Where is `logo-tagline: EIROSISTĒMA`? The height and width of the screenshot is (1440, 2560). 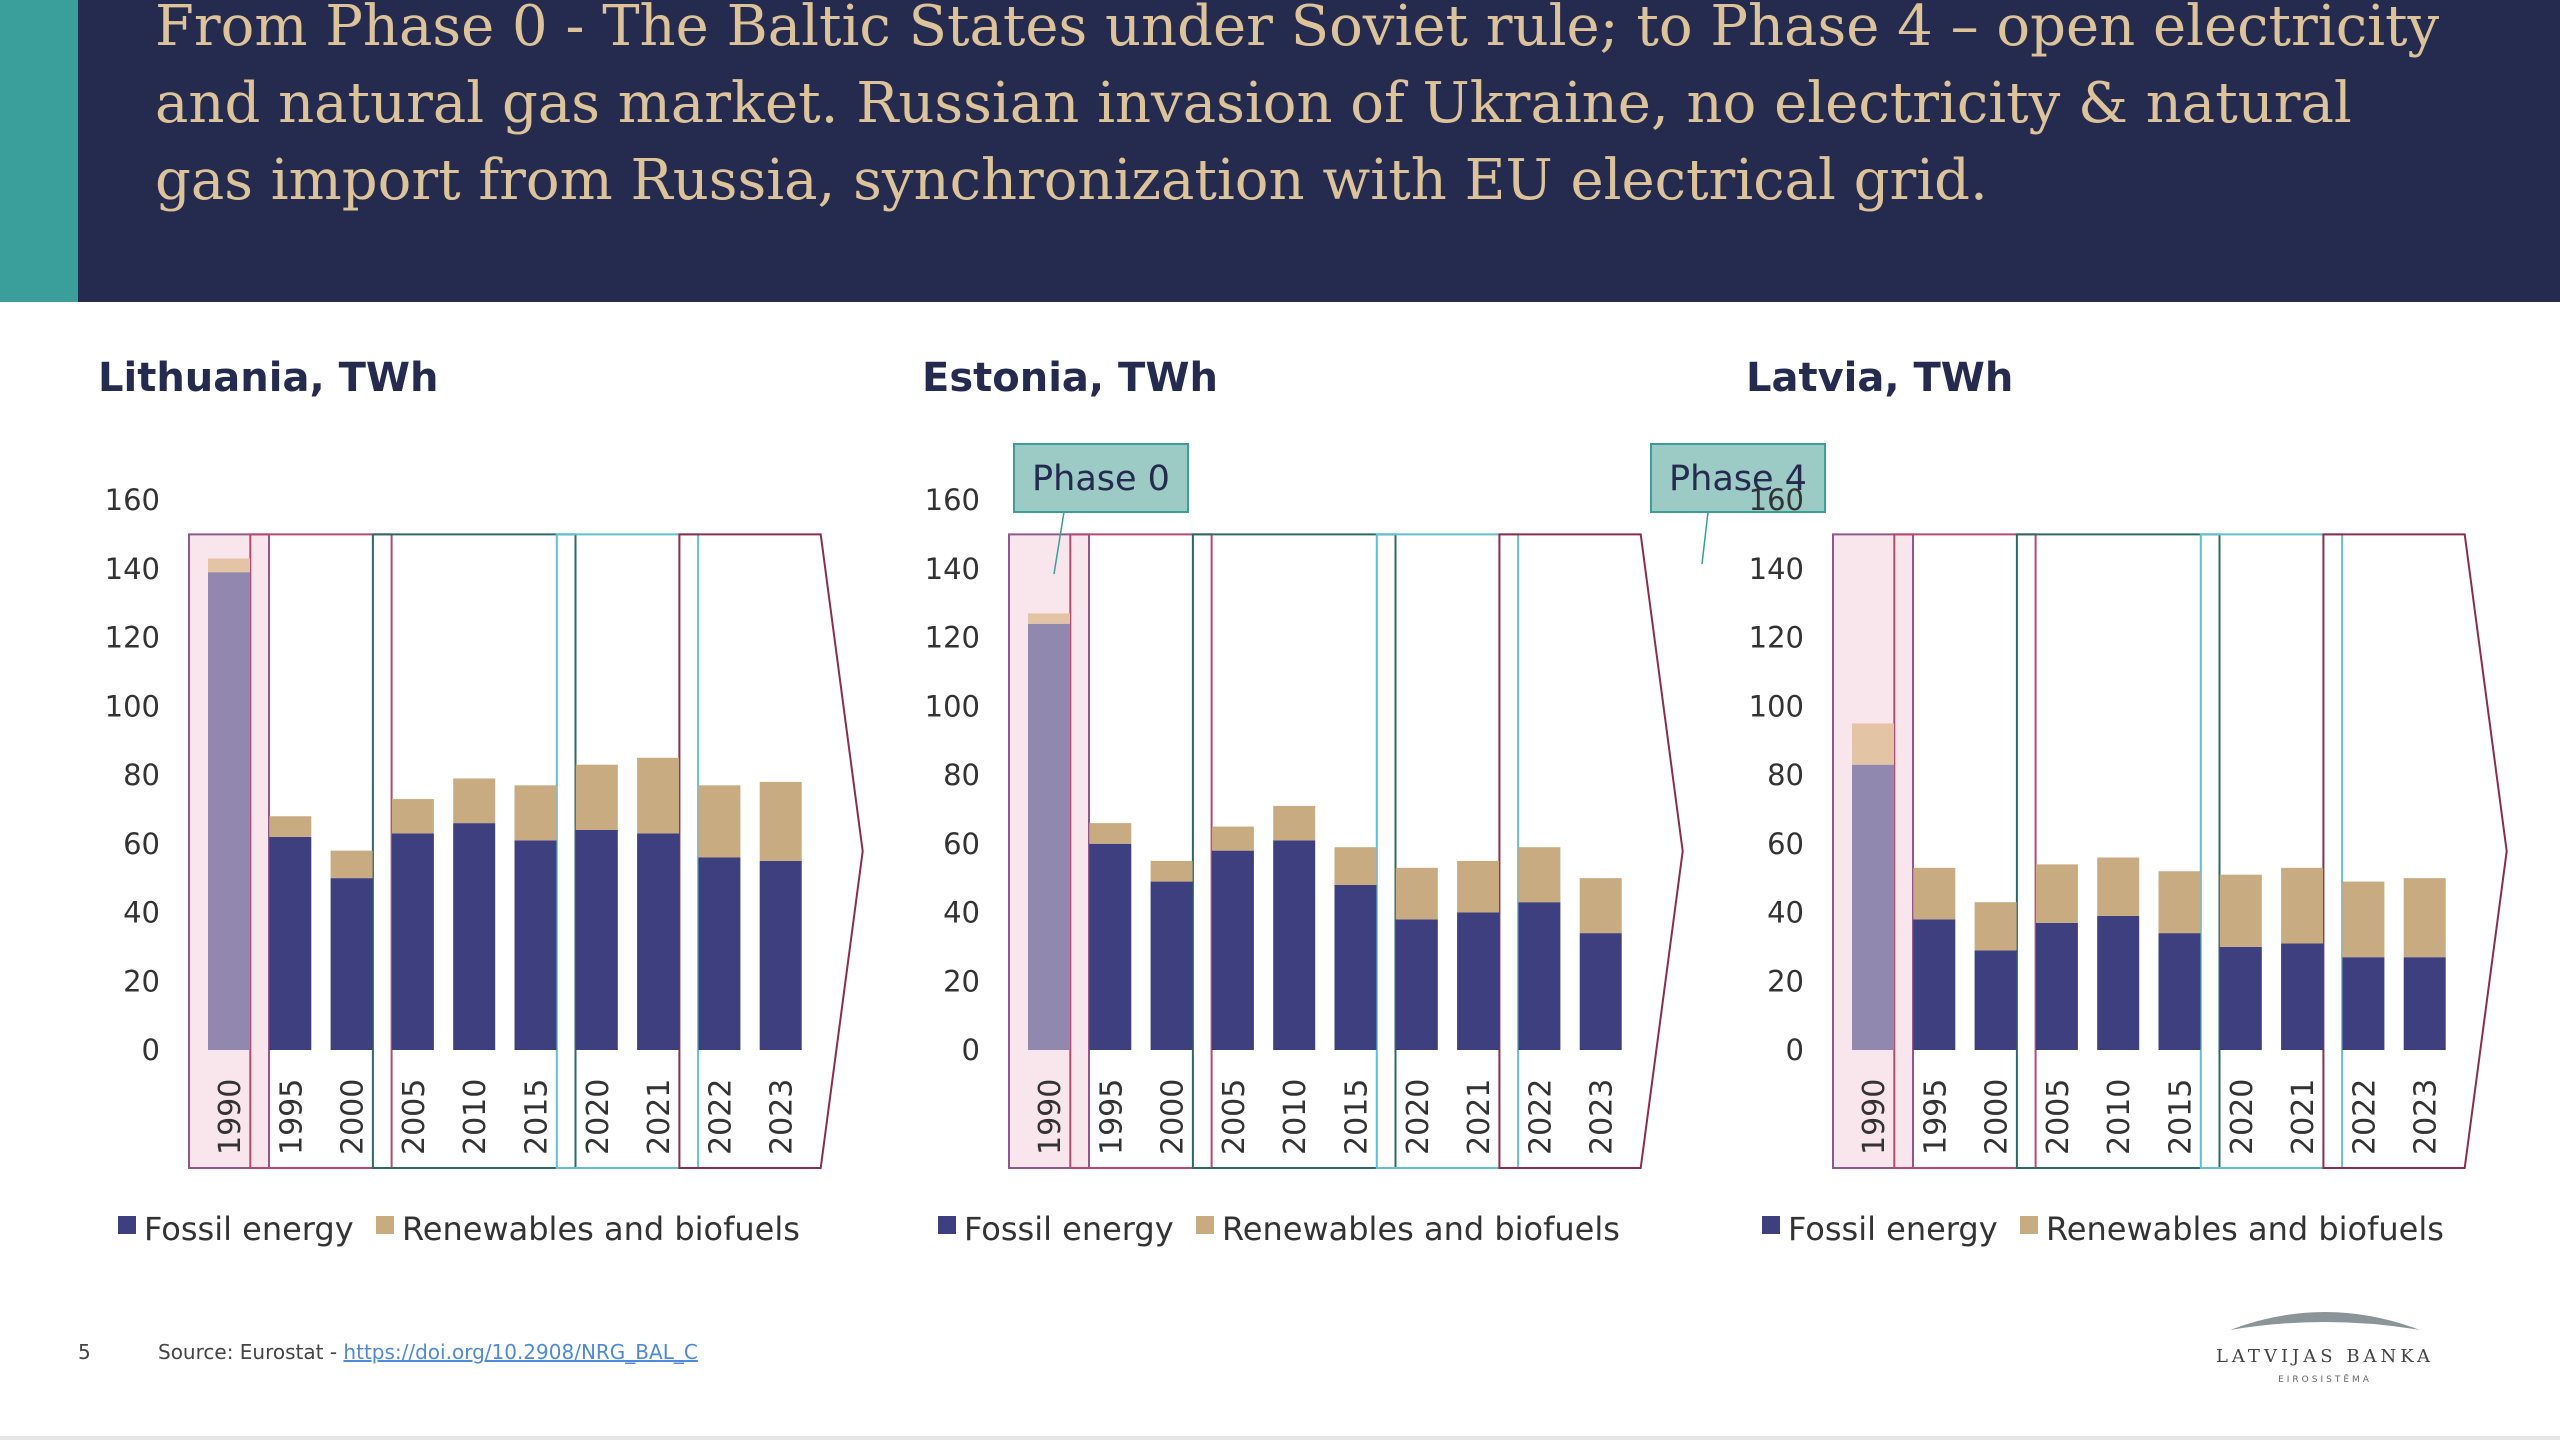
logo-tagline: EIROSISTĒMA is located at coordinates (2325, 1379).